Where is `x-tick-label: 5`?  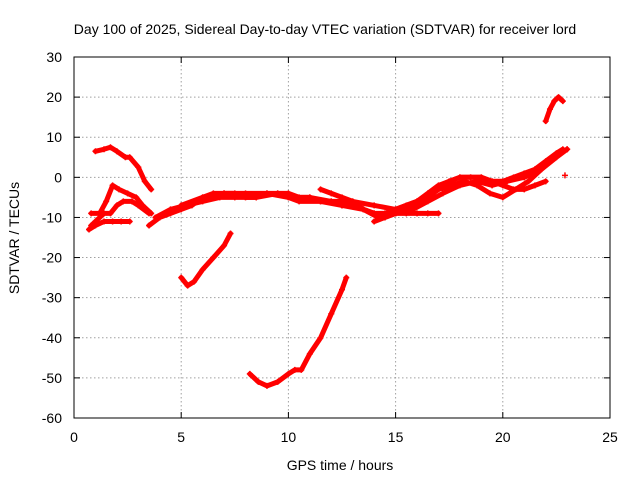 x-tick-label: 5 is located at coordinates (181, 437).